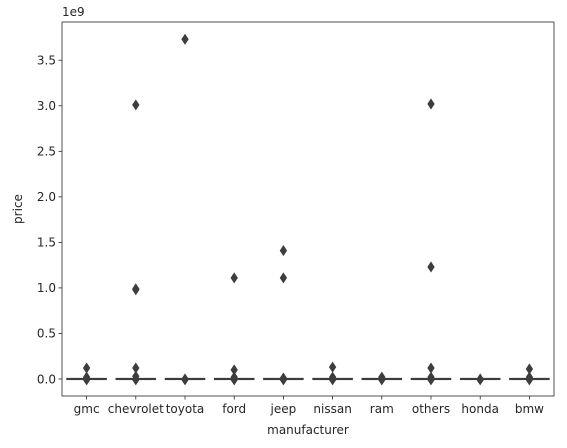 The width and height of the screenshot is (567, 448). I want to click on box-group-honda, so click(480, 379).